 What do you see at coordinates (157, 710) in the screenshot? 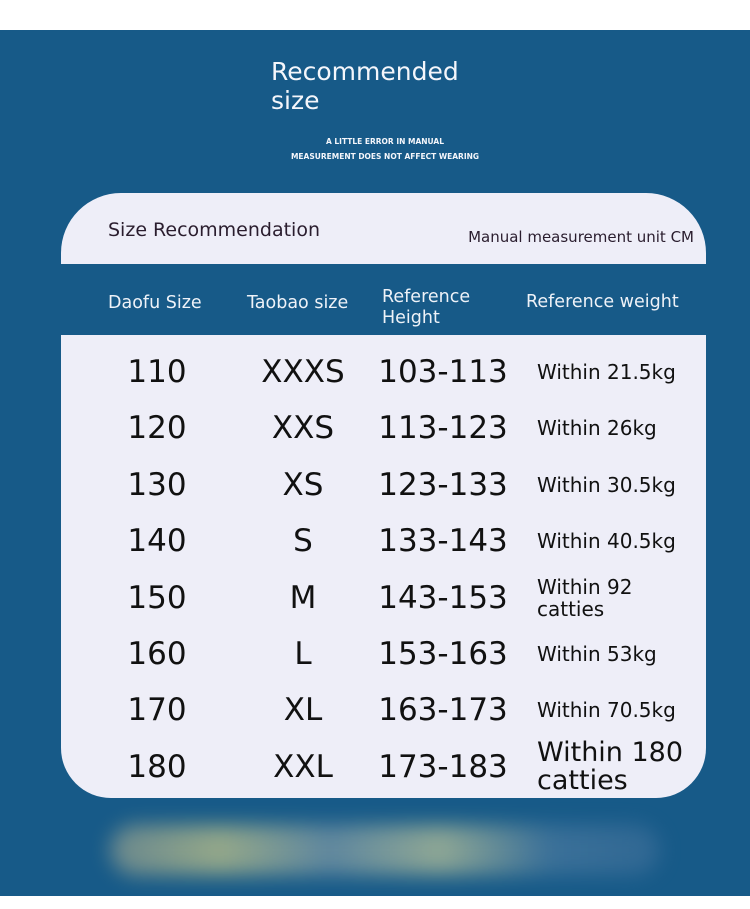
I see `daofu-size-cell: 170` at bounding box center [157, 710].